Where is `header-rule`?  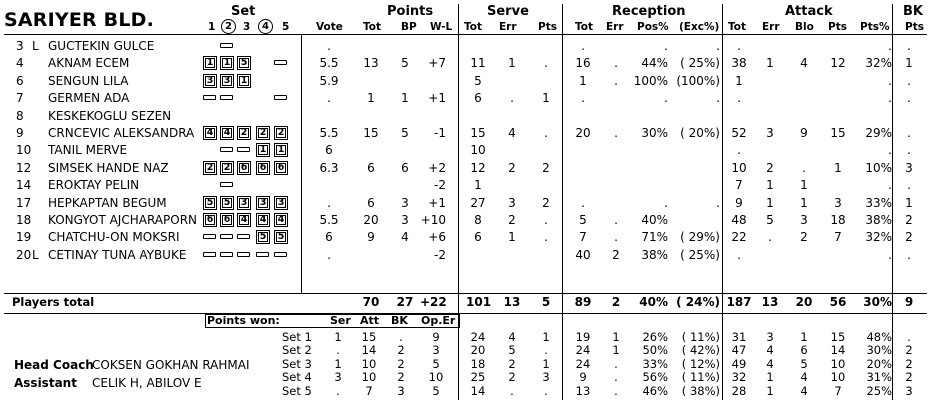
header-rule is located at coordinates (465, 34).